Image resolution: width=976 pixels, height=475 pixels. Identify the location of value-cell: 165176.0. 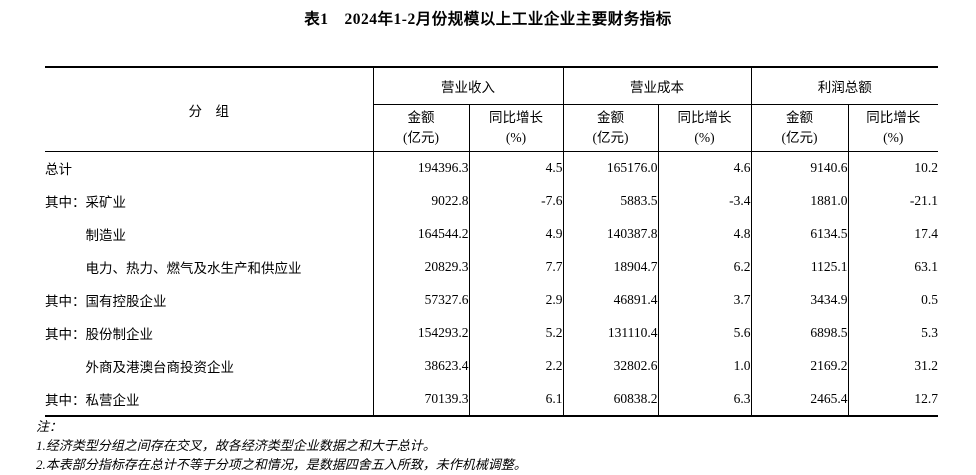
(610, 168).